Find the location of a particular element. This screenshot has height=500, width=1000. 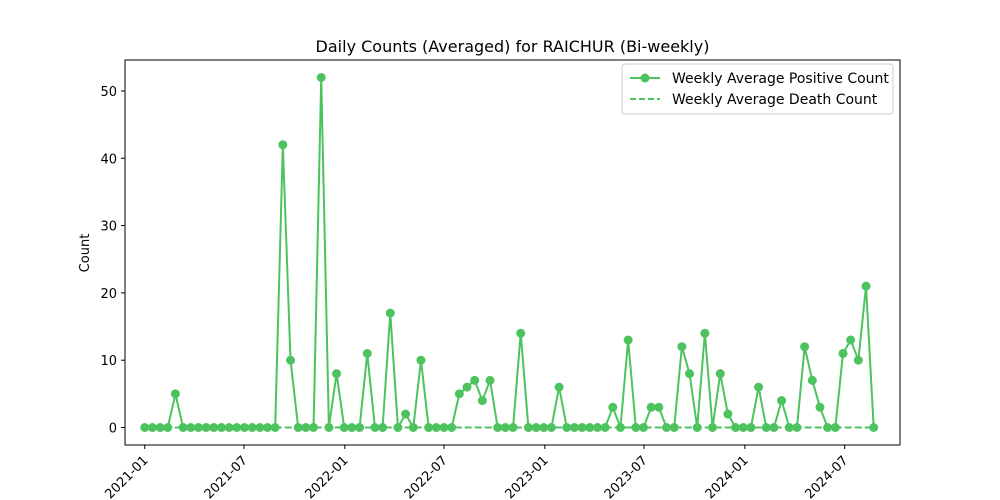

legend-box is located at coordinates (757, 89).